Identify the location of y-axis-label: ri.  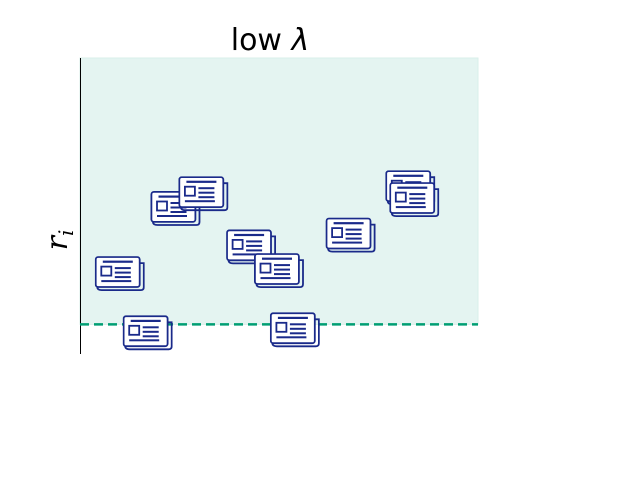
(59, 240).